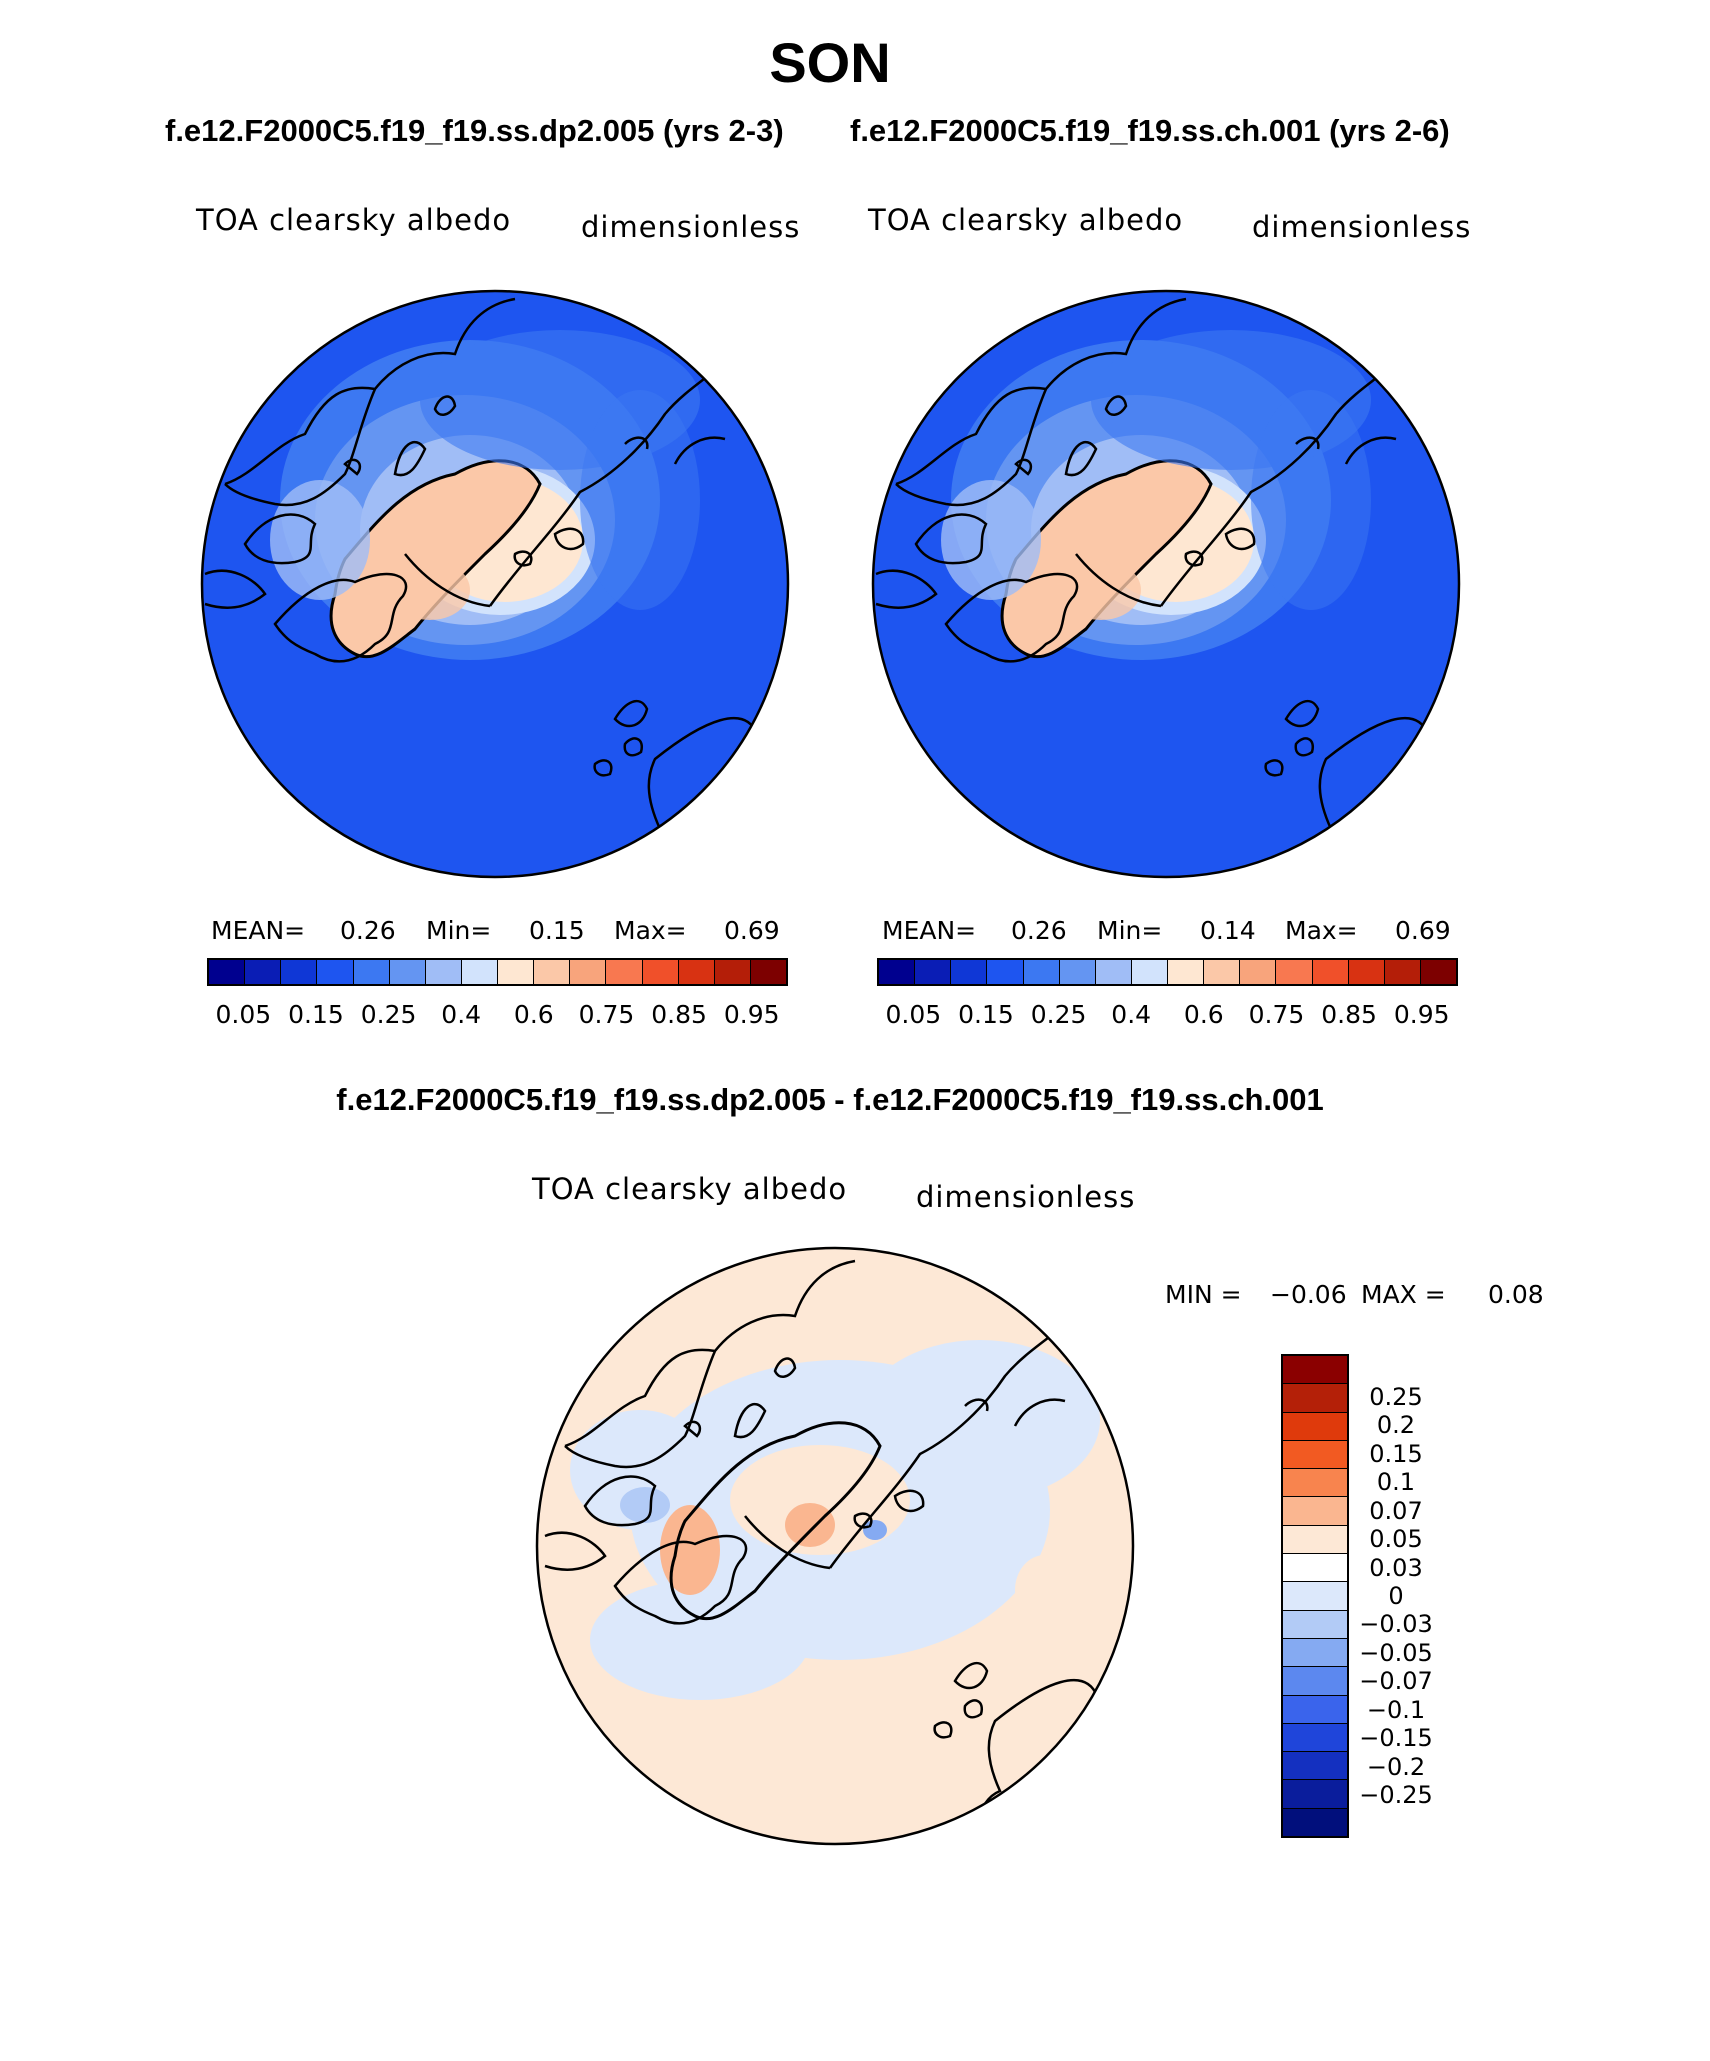 The height and width of the screenshot is (2061, 1710). What do you see at coordinates (1203, 1294) in the screenshot?
I see `diff-min-label: MIN =` at bounding box center [1203, 1294].